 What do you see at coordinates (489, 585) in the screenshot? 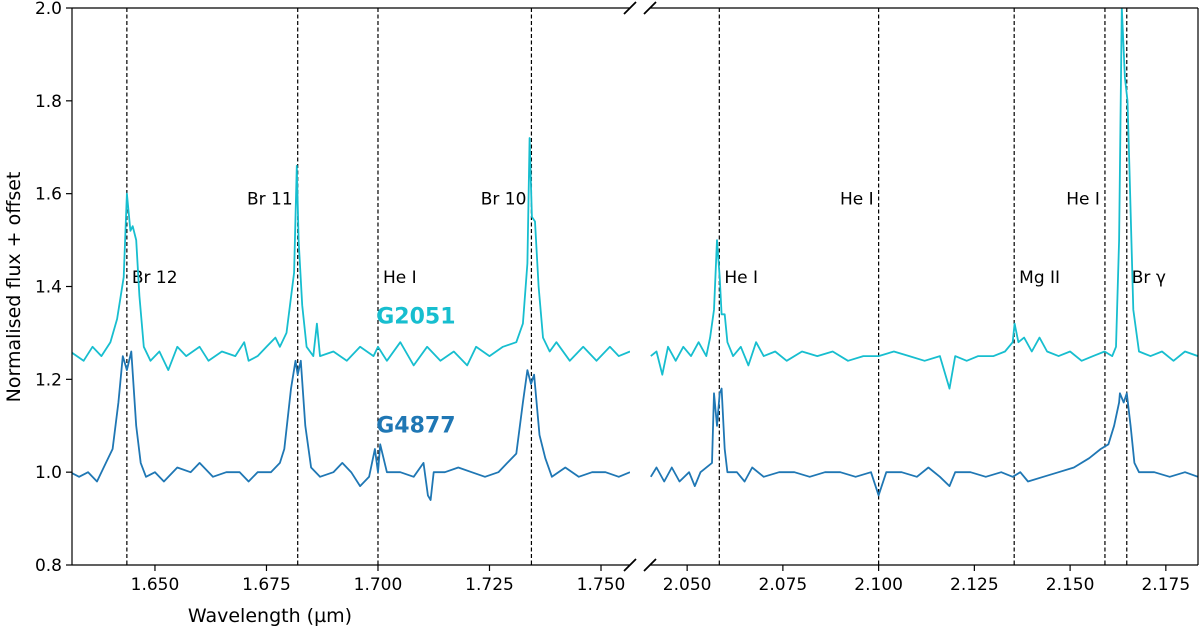
I see `x-tick-label: 1.725` at bounding box center [489, 585].